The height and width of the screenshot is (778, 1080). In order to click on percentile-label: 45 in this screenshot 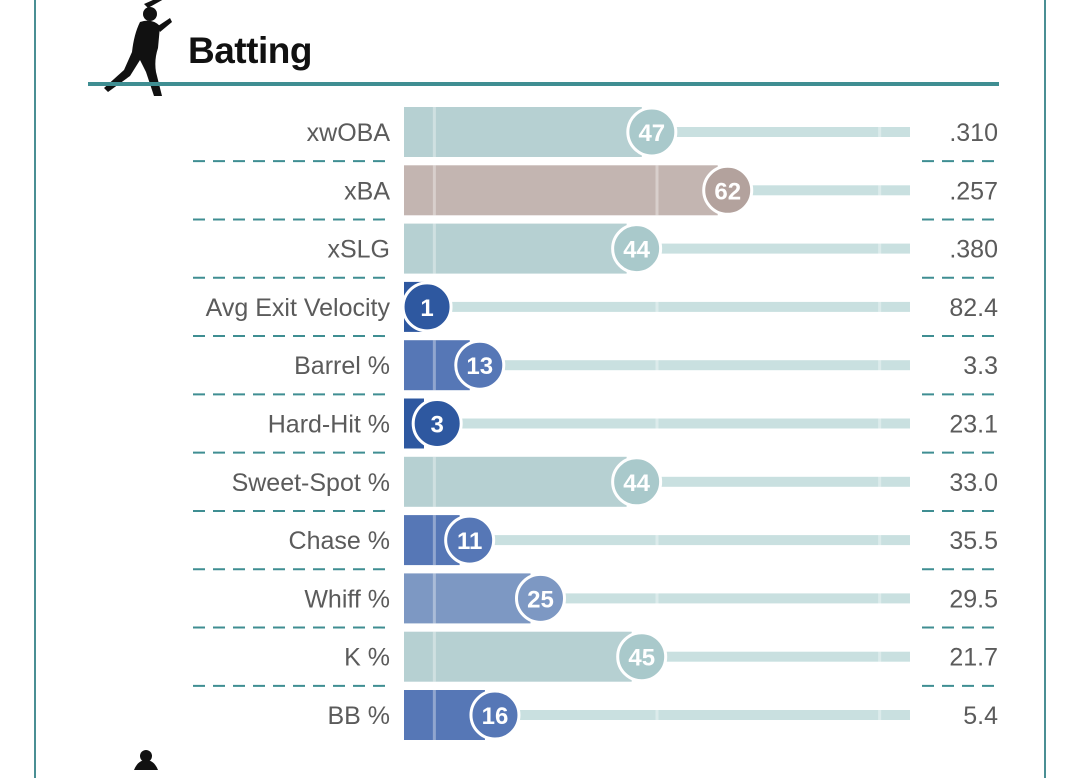, I will do `click(641, 658)`.